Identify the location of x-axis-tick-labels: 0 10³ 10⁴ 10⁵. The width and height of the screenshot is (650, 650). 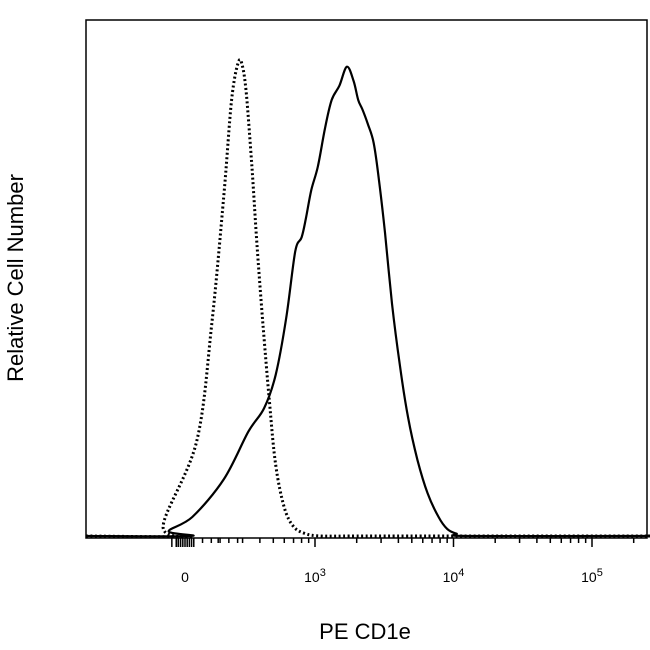
(392, 576).